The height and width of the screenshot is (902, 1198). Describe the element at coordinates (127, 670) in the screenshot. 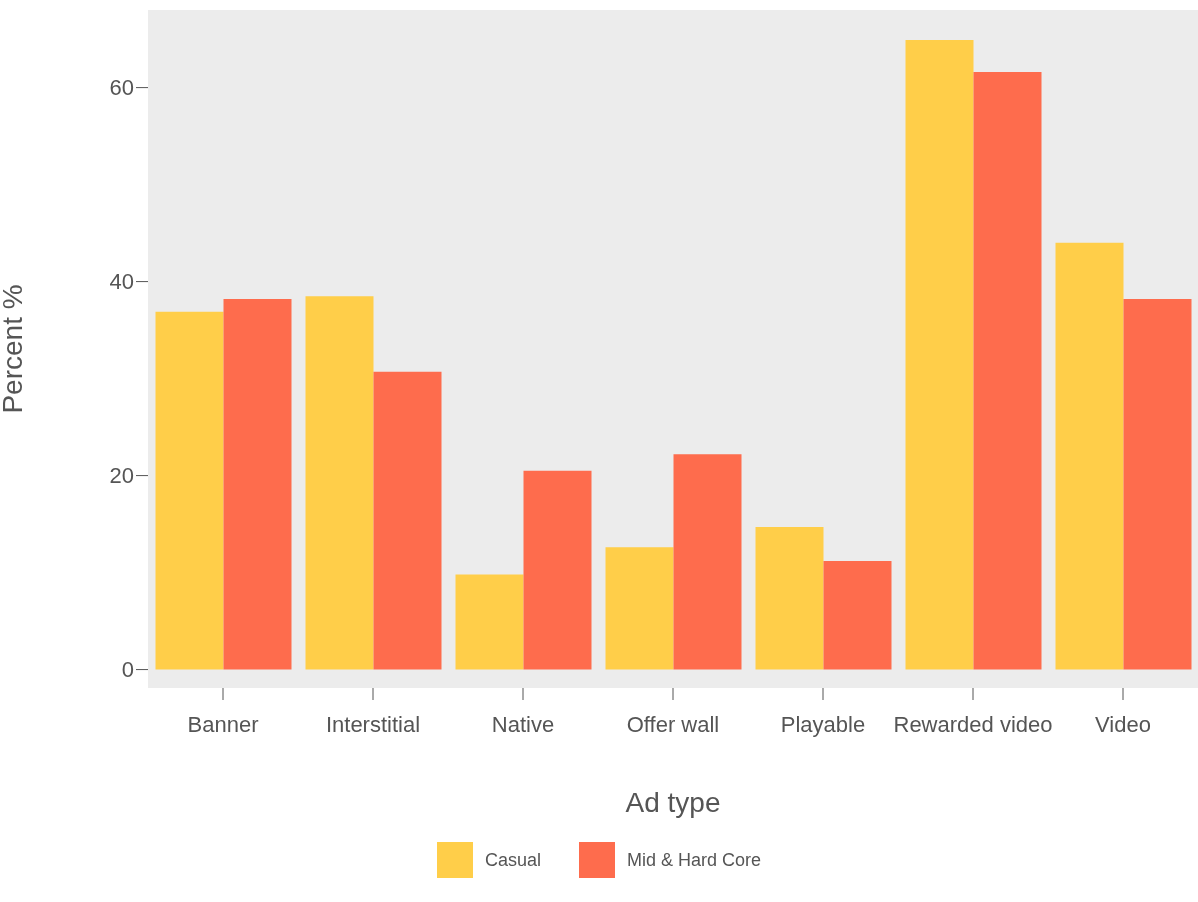

I see `y-tick-label: 0` at that location.